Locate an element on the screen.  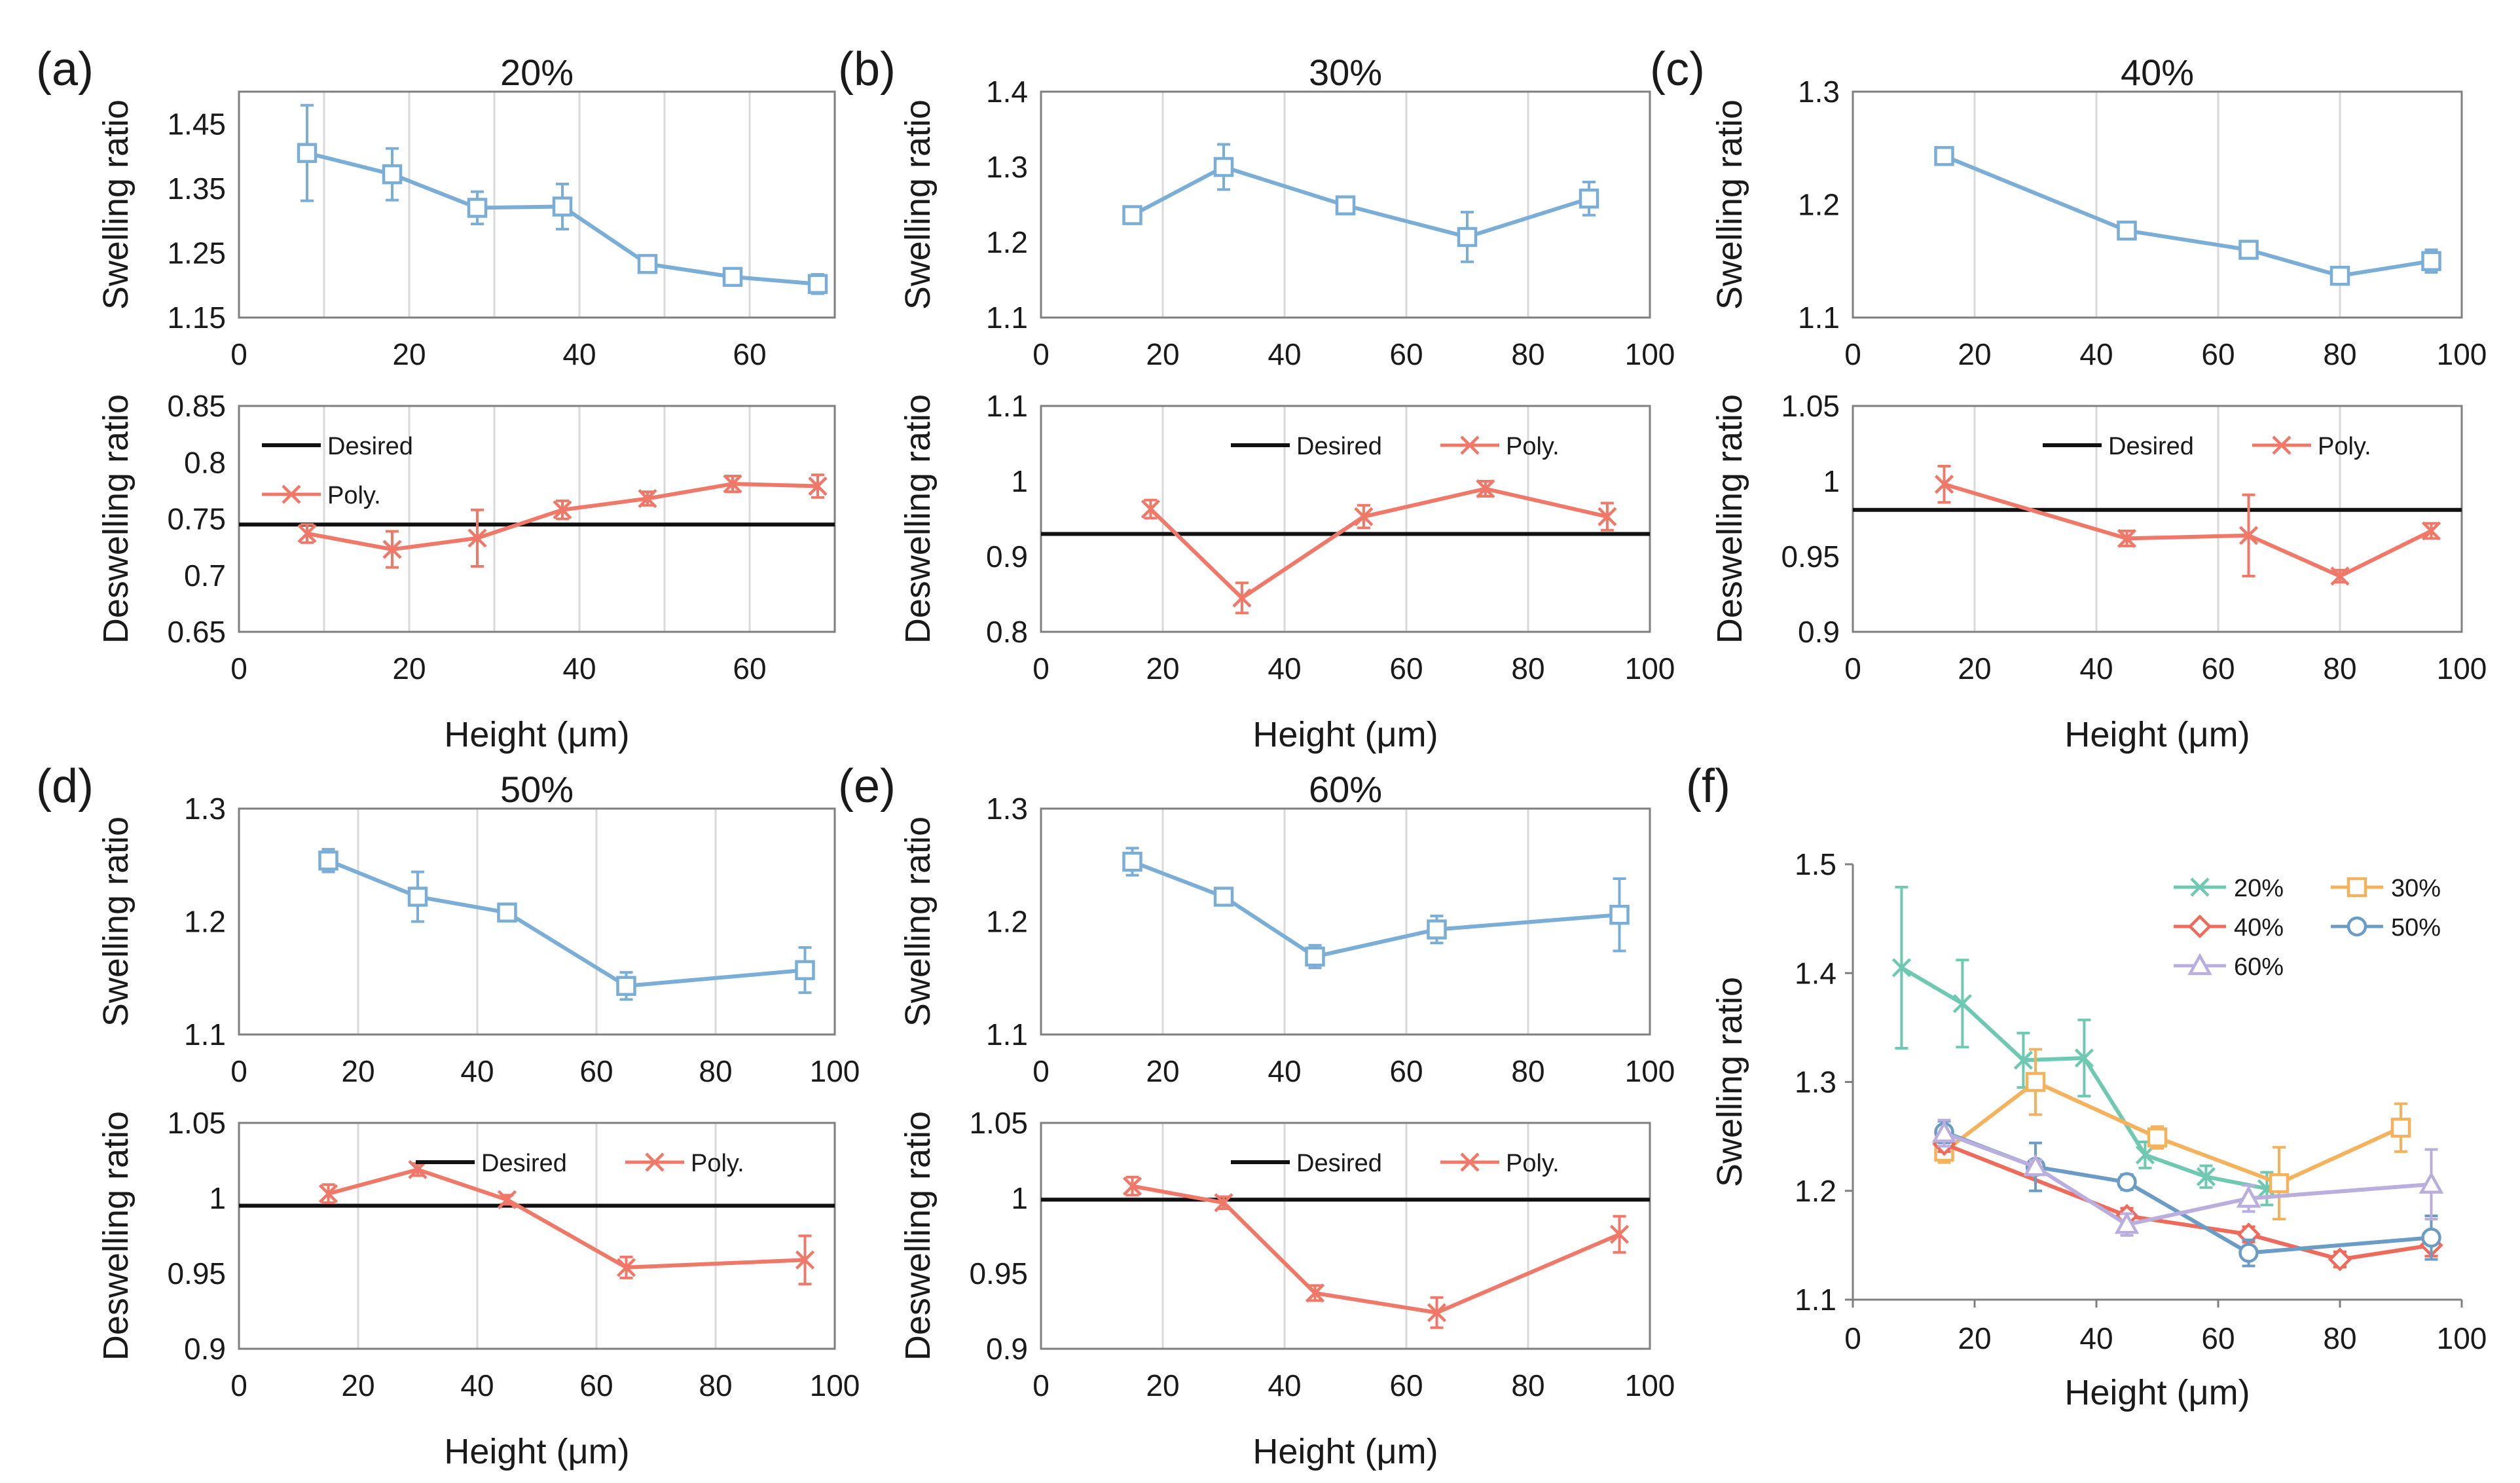
y-tick-label: 1.4 is located at coordinates (1007, 92).